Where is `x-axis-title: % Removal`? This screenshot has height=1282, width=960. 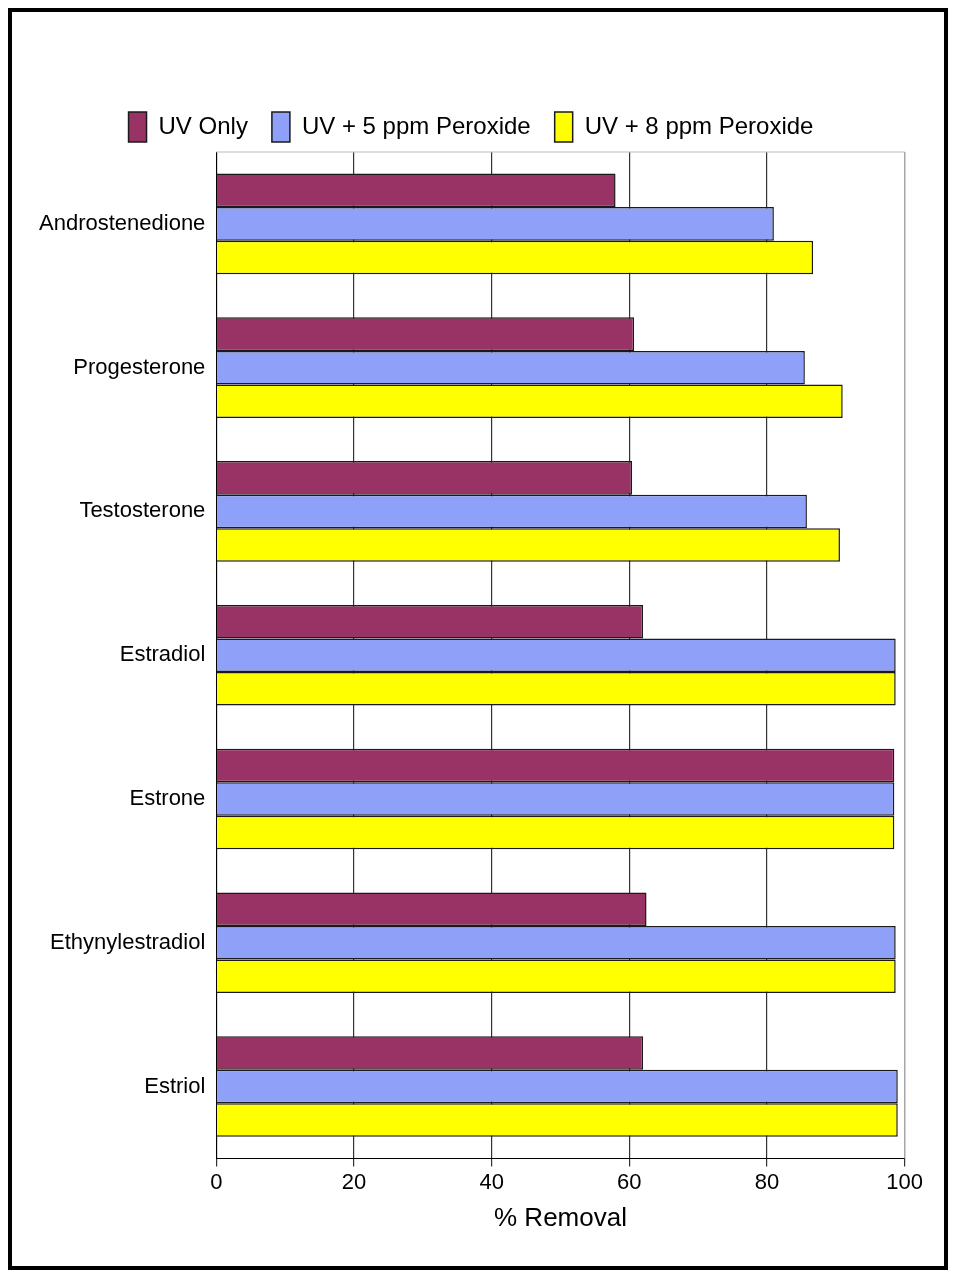 x-axis-title: % Removal is located at coordinates (560, 1216).